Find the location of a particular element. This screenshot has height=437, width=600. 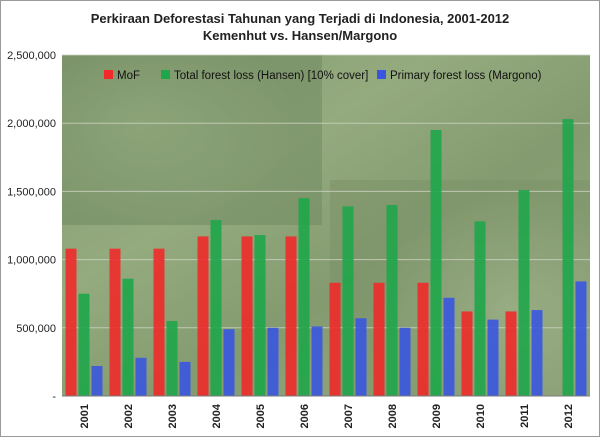

x-tick-label: 2007 is located at coordinates (349, 416).